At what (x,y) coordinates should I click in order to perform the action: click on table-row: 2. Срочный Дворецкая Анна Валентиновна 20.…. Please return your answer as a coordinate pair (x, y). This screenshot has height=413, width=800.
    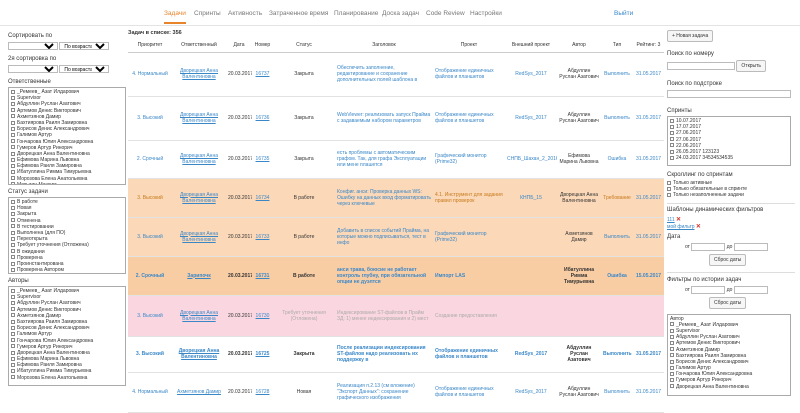
    Looking at the image, I should click on (396, 159).